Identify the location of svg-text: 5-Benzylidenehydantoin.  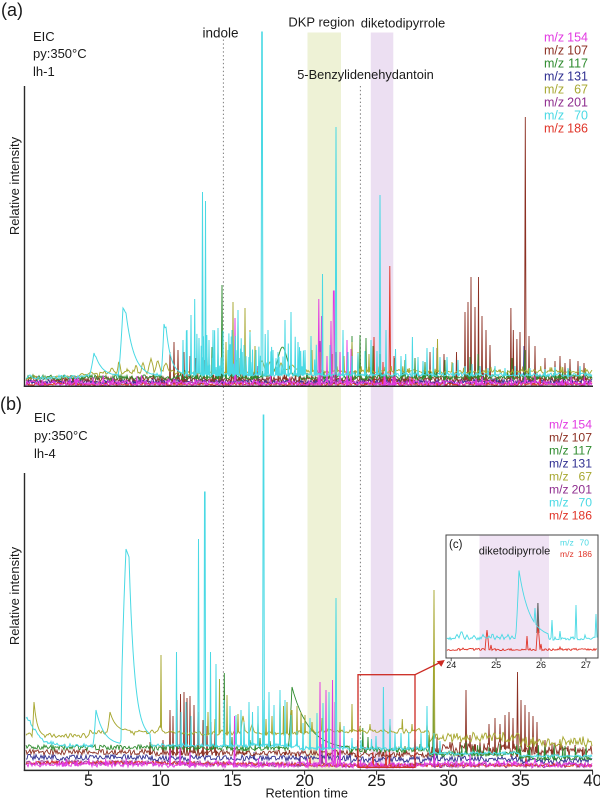
(365, 74).